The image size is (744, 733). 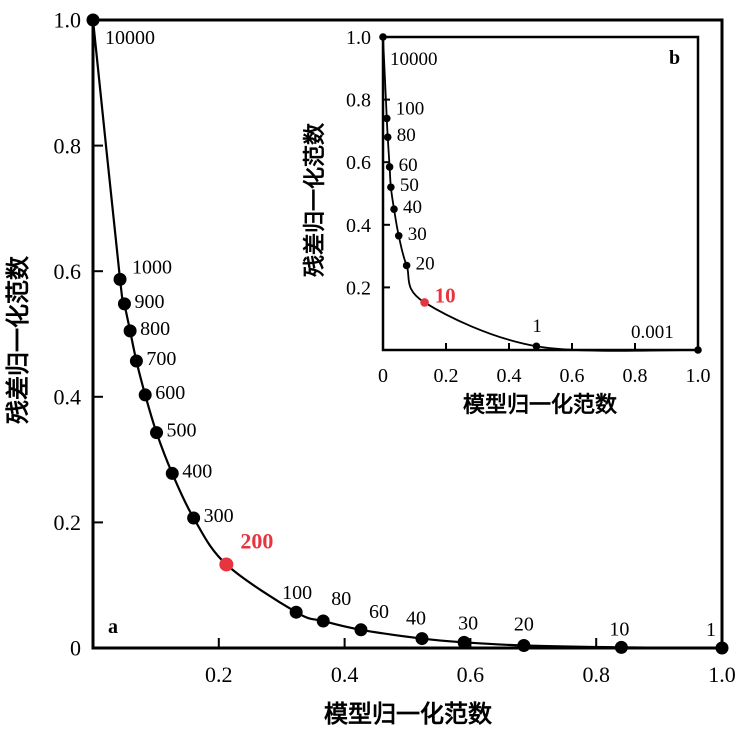 I want to click on point-label: 300, so click(x=219, y=516).